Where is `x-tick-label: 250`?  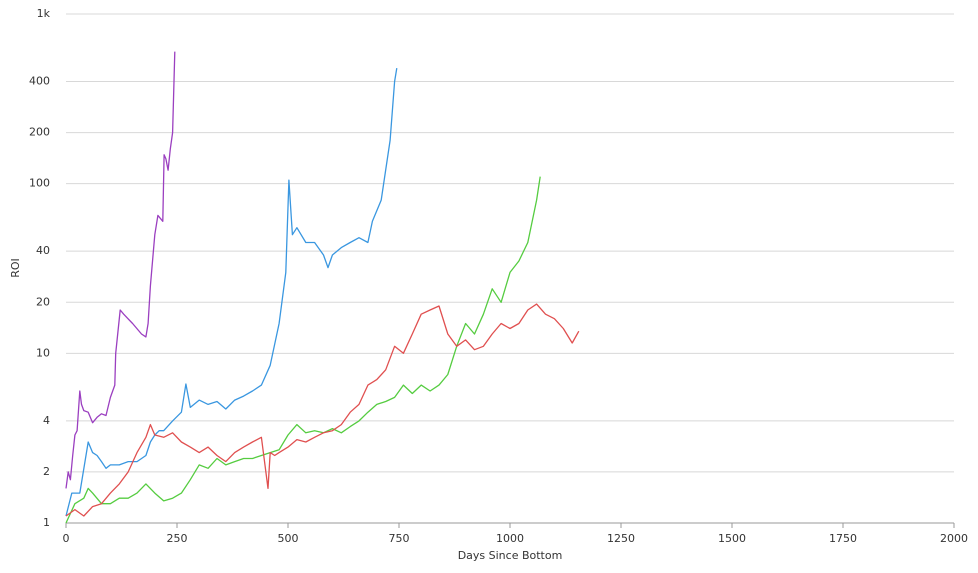
x-tick-label: 250 is located at coordinates (177, 538).